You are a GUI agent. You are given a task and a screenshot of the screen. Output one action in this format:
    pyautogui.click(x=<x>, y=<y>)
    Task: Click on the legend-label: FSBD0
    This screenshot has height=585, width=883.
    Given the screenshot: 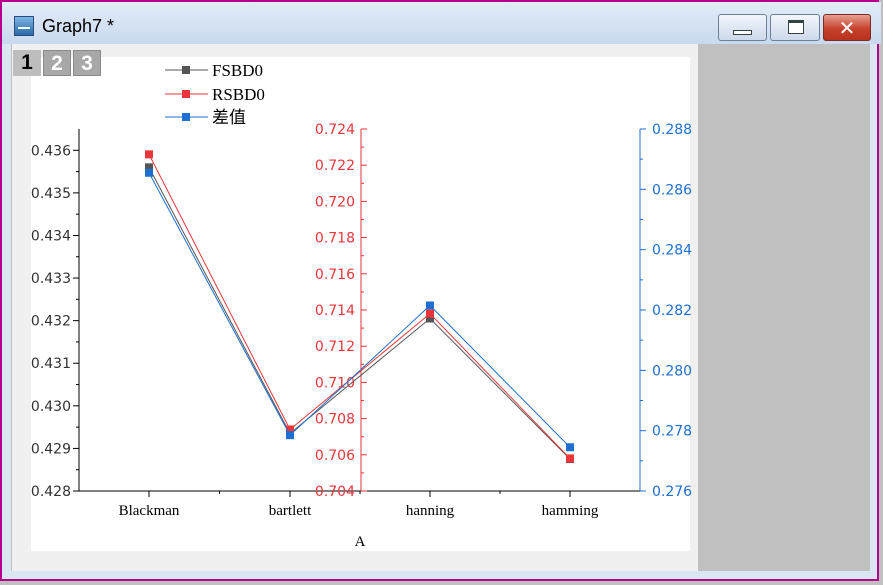 What is the action you would take?
    pyautogui.click(x=237, y=70)
    